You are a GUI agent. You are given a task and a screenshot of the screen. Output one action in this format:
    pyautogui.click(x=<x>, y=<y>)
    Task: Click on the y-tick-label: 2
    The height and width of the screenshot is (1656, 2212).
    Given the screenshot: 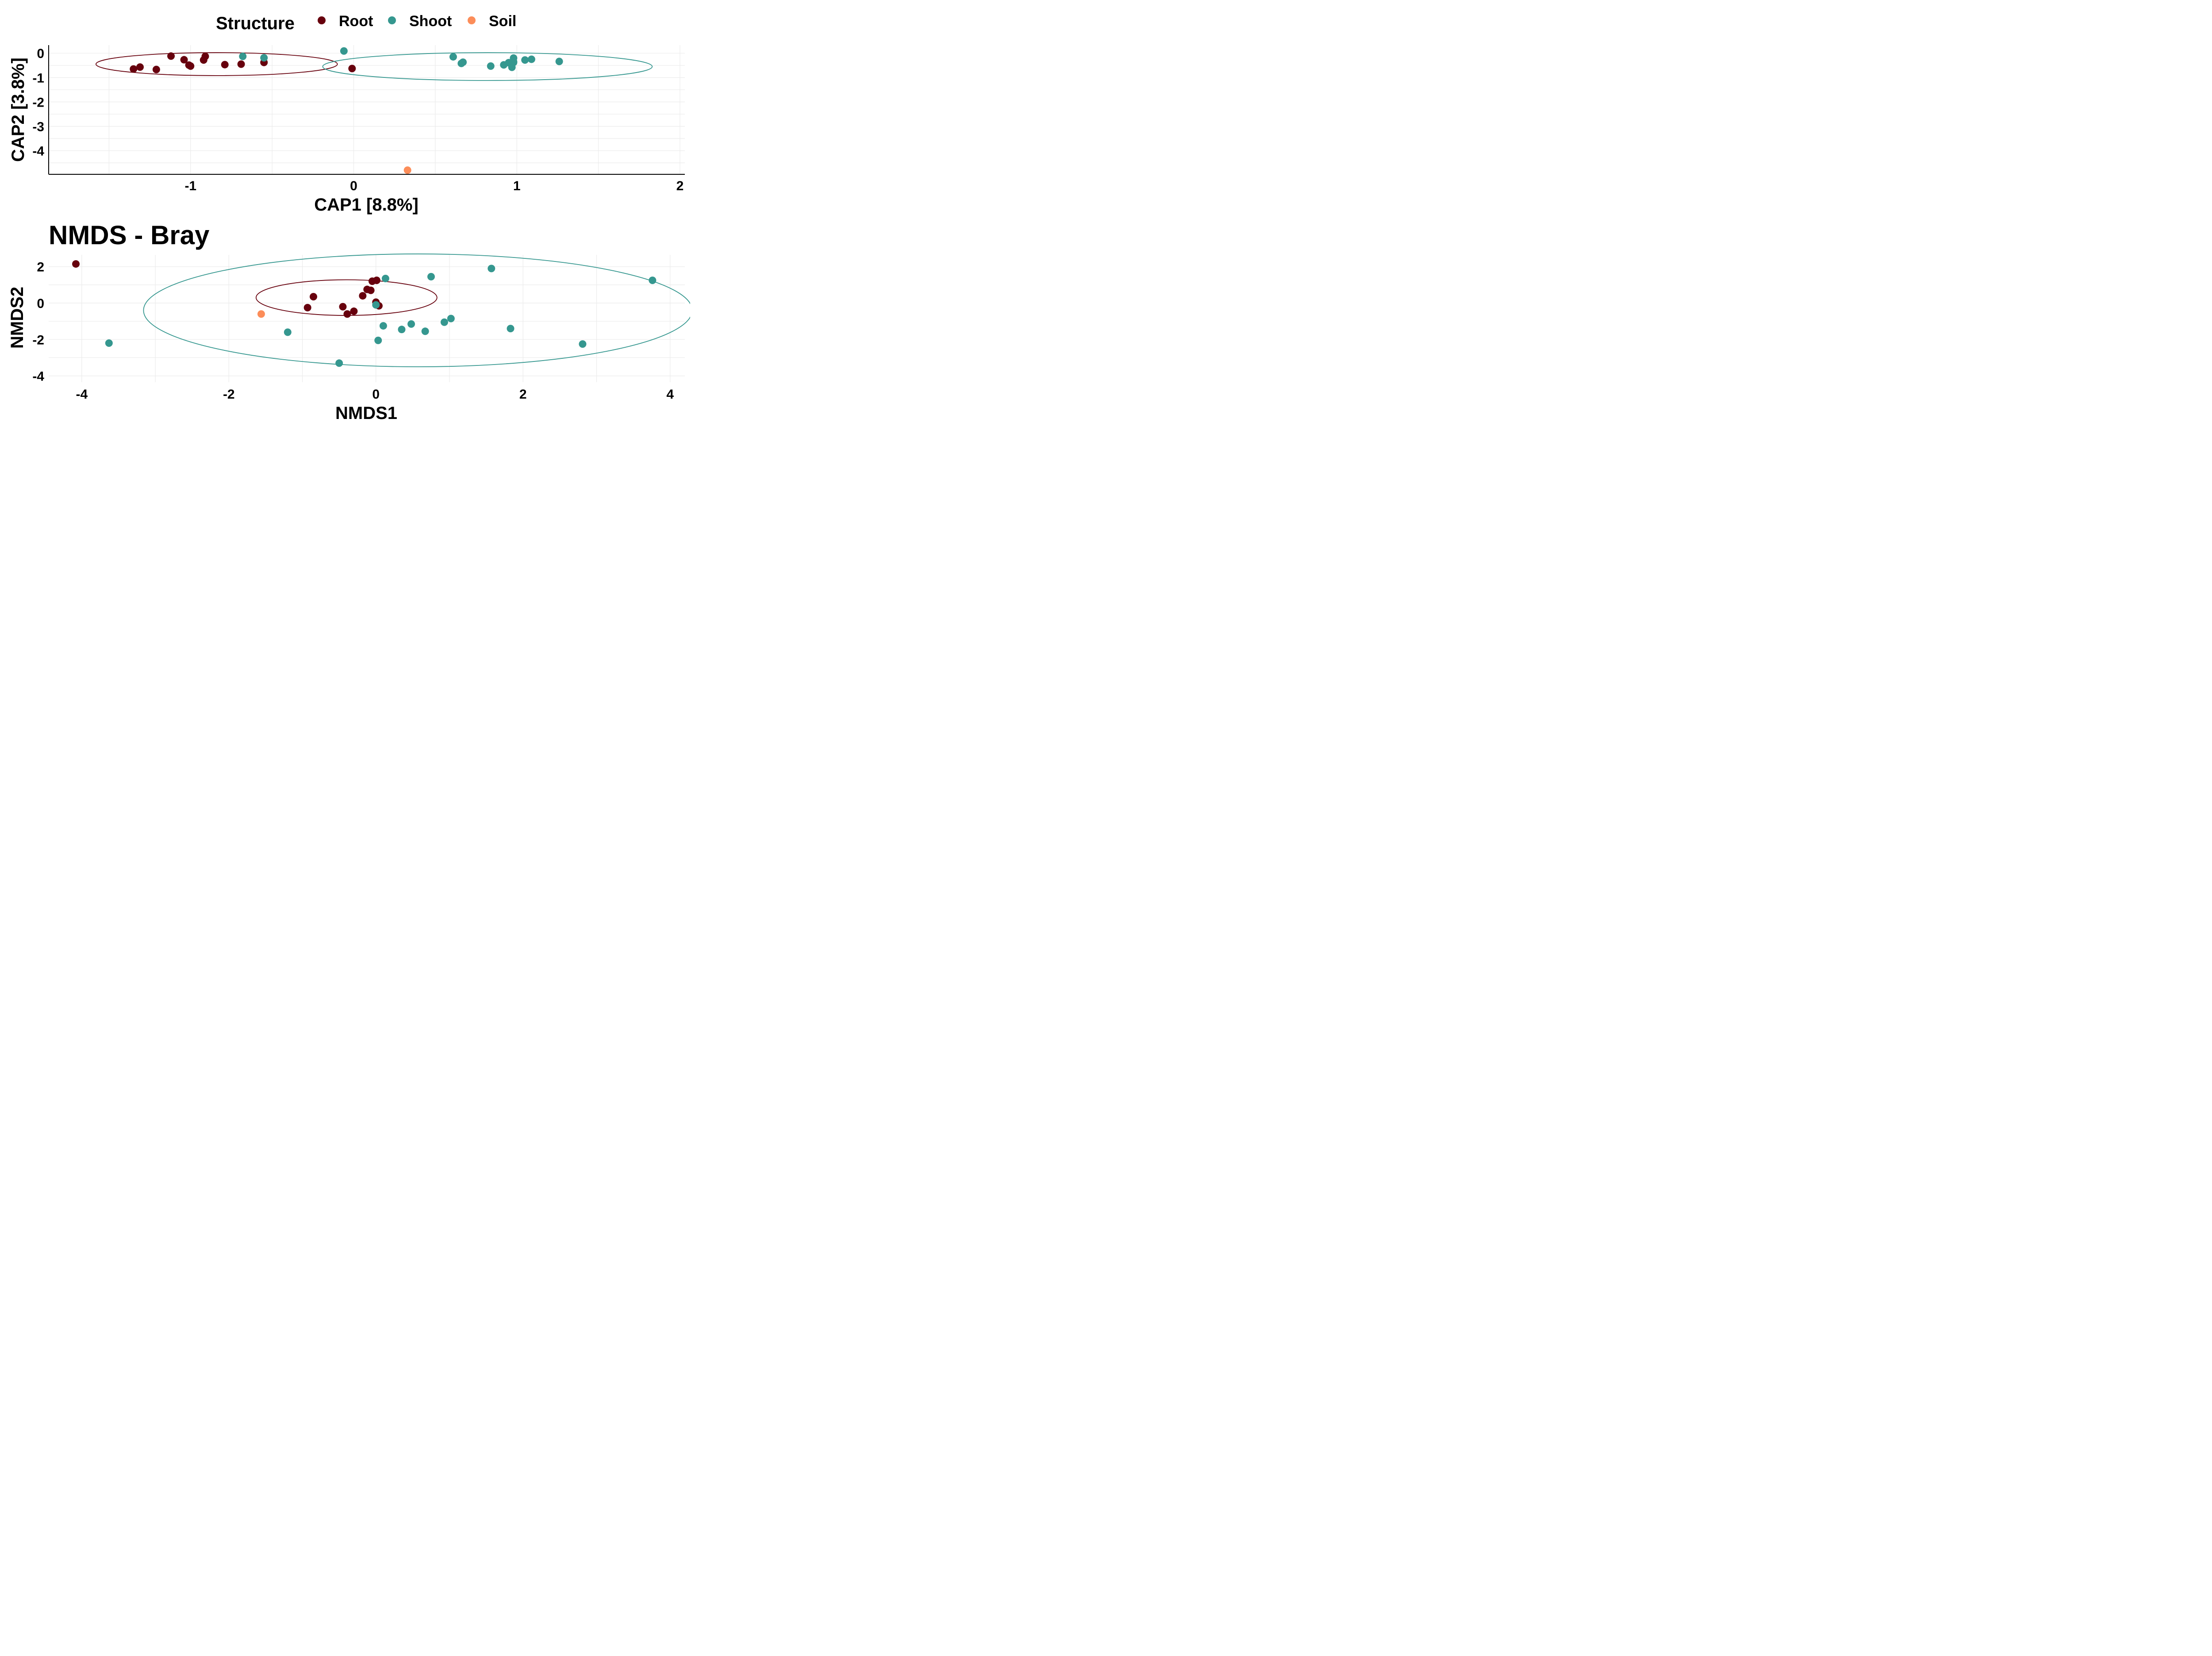 What is the action you would take?
    pyautogui.click(x=40, y=267)
    